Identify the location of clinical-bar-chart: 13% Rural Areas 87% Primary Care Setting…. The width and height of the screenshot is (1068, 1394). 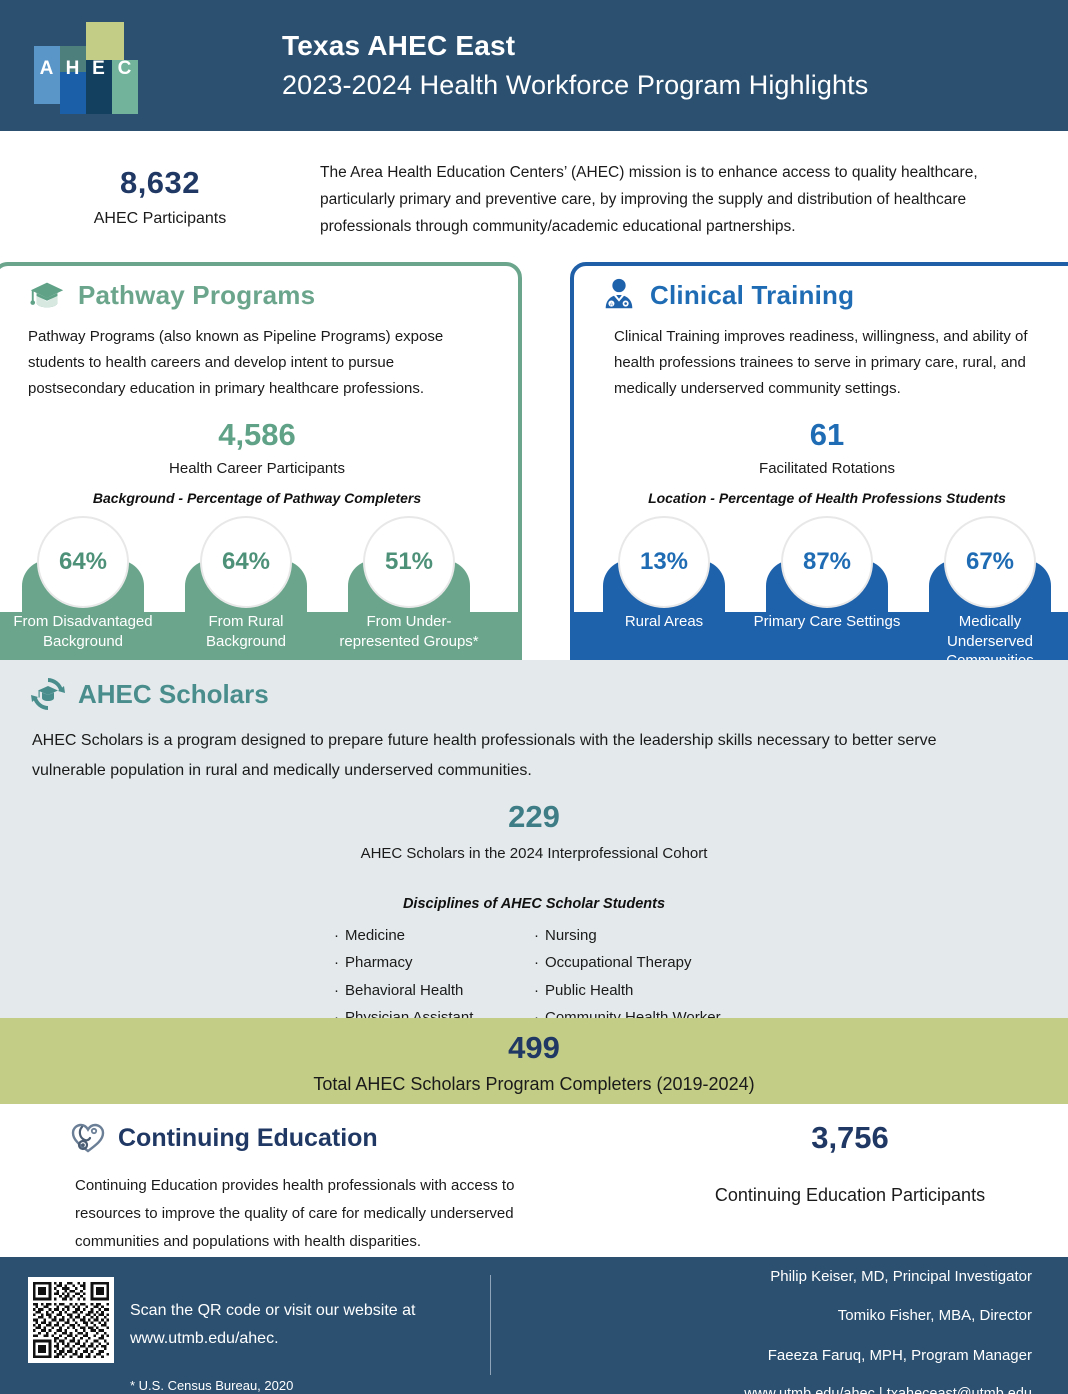
(819, 590).